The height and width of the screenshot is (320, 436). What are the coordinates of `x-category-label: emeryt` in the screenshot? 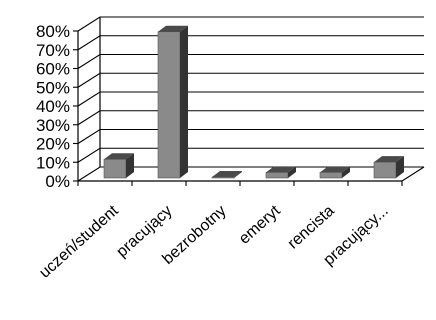 It's located at (260, 225).